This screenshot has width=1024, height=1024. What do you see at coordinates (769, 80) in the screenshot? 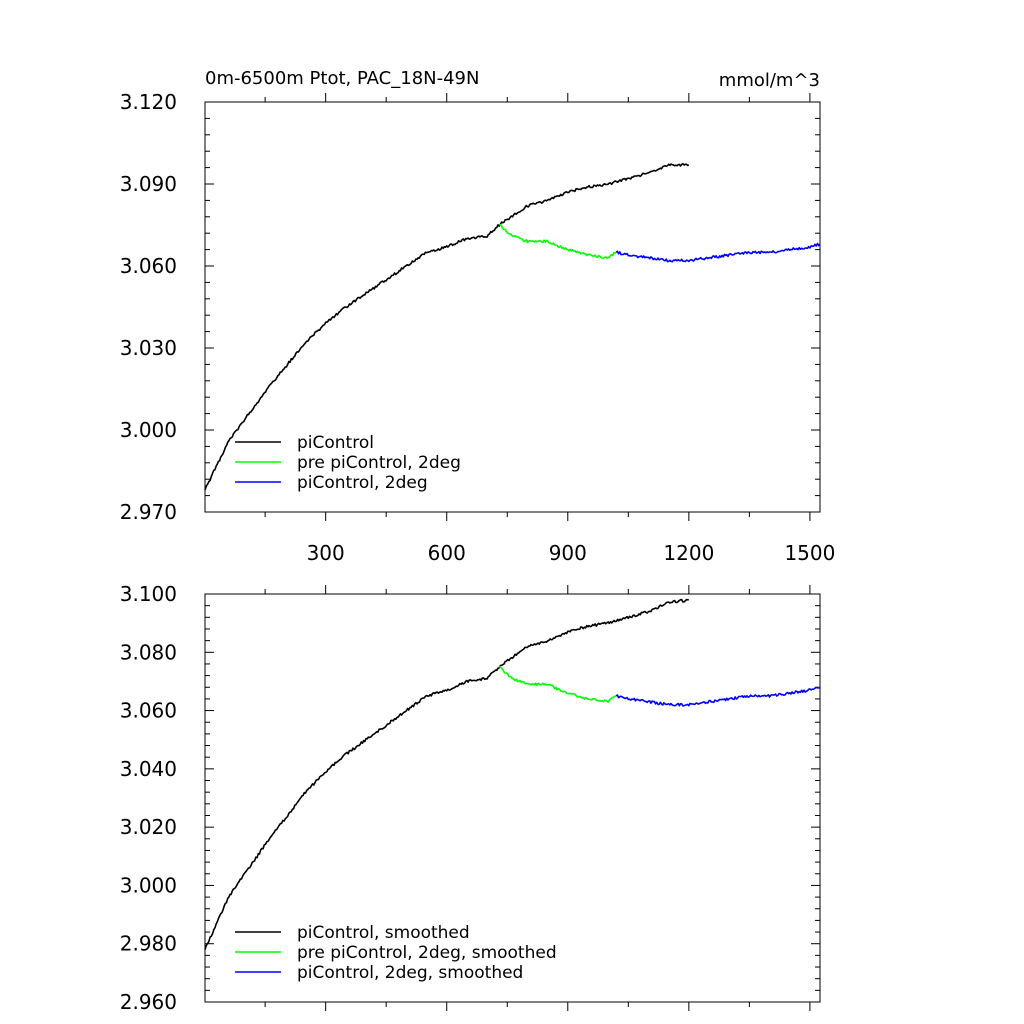
I see `units-label: mmol/m^3` at bounding box center [769, 80].